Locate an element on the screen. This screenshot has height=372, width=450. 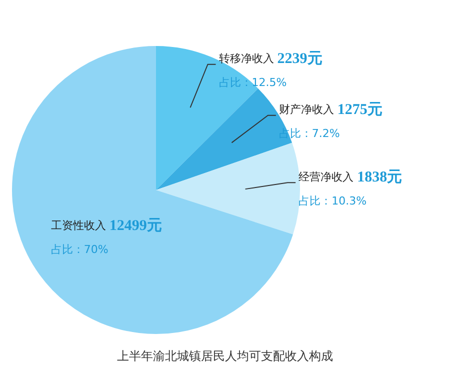
data-label: 2239元 is located at coordinates (299, 59).